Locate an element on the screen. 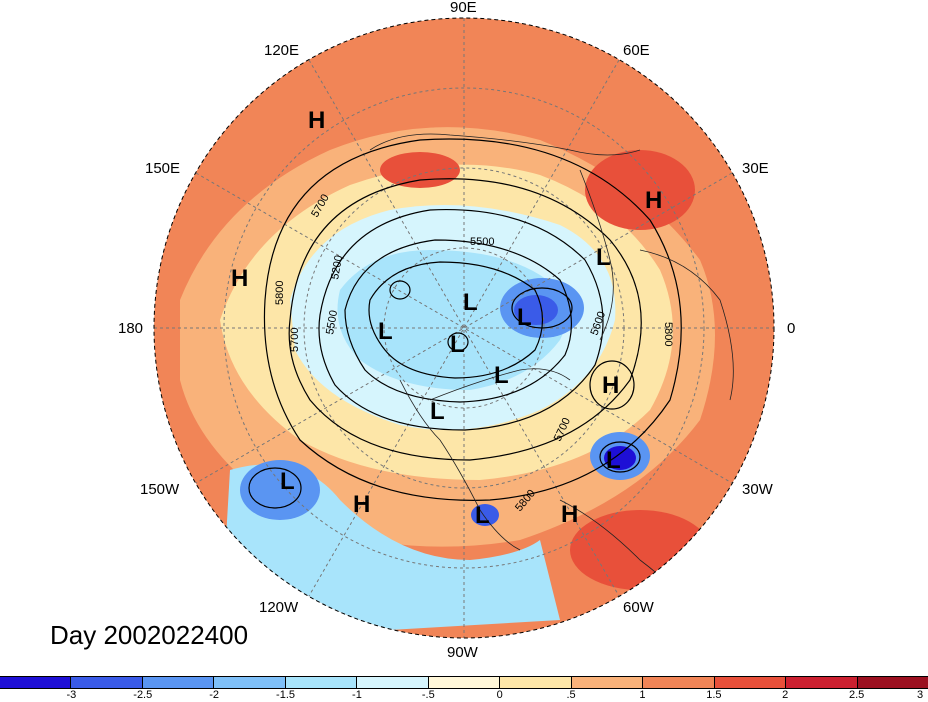  day-label: Day 2002022400 is located at coordinates (149, 635).